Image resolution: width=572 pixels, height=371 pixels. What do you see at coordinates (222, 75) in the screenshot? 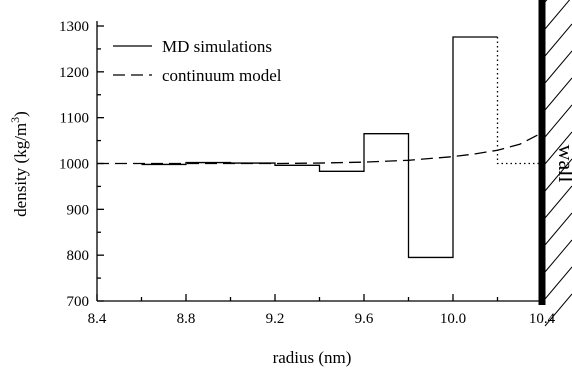
I see `legend-label-continuum: continuum model` at bounding box center [222, 75].